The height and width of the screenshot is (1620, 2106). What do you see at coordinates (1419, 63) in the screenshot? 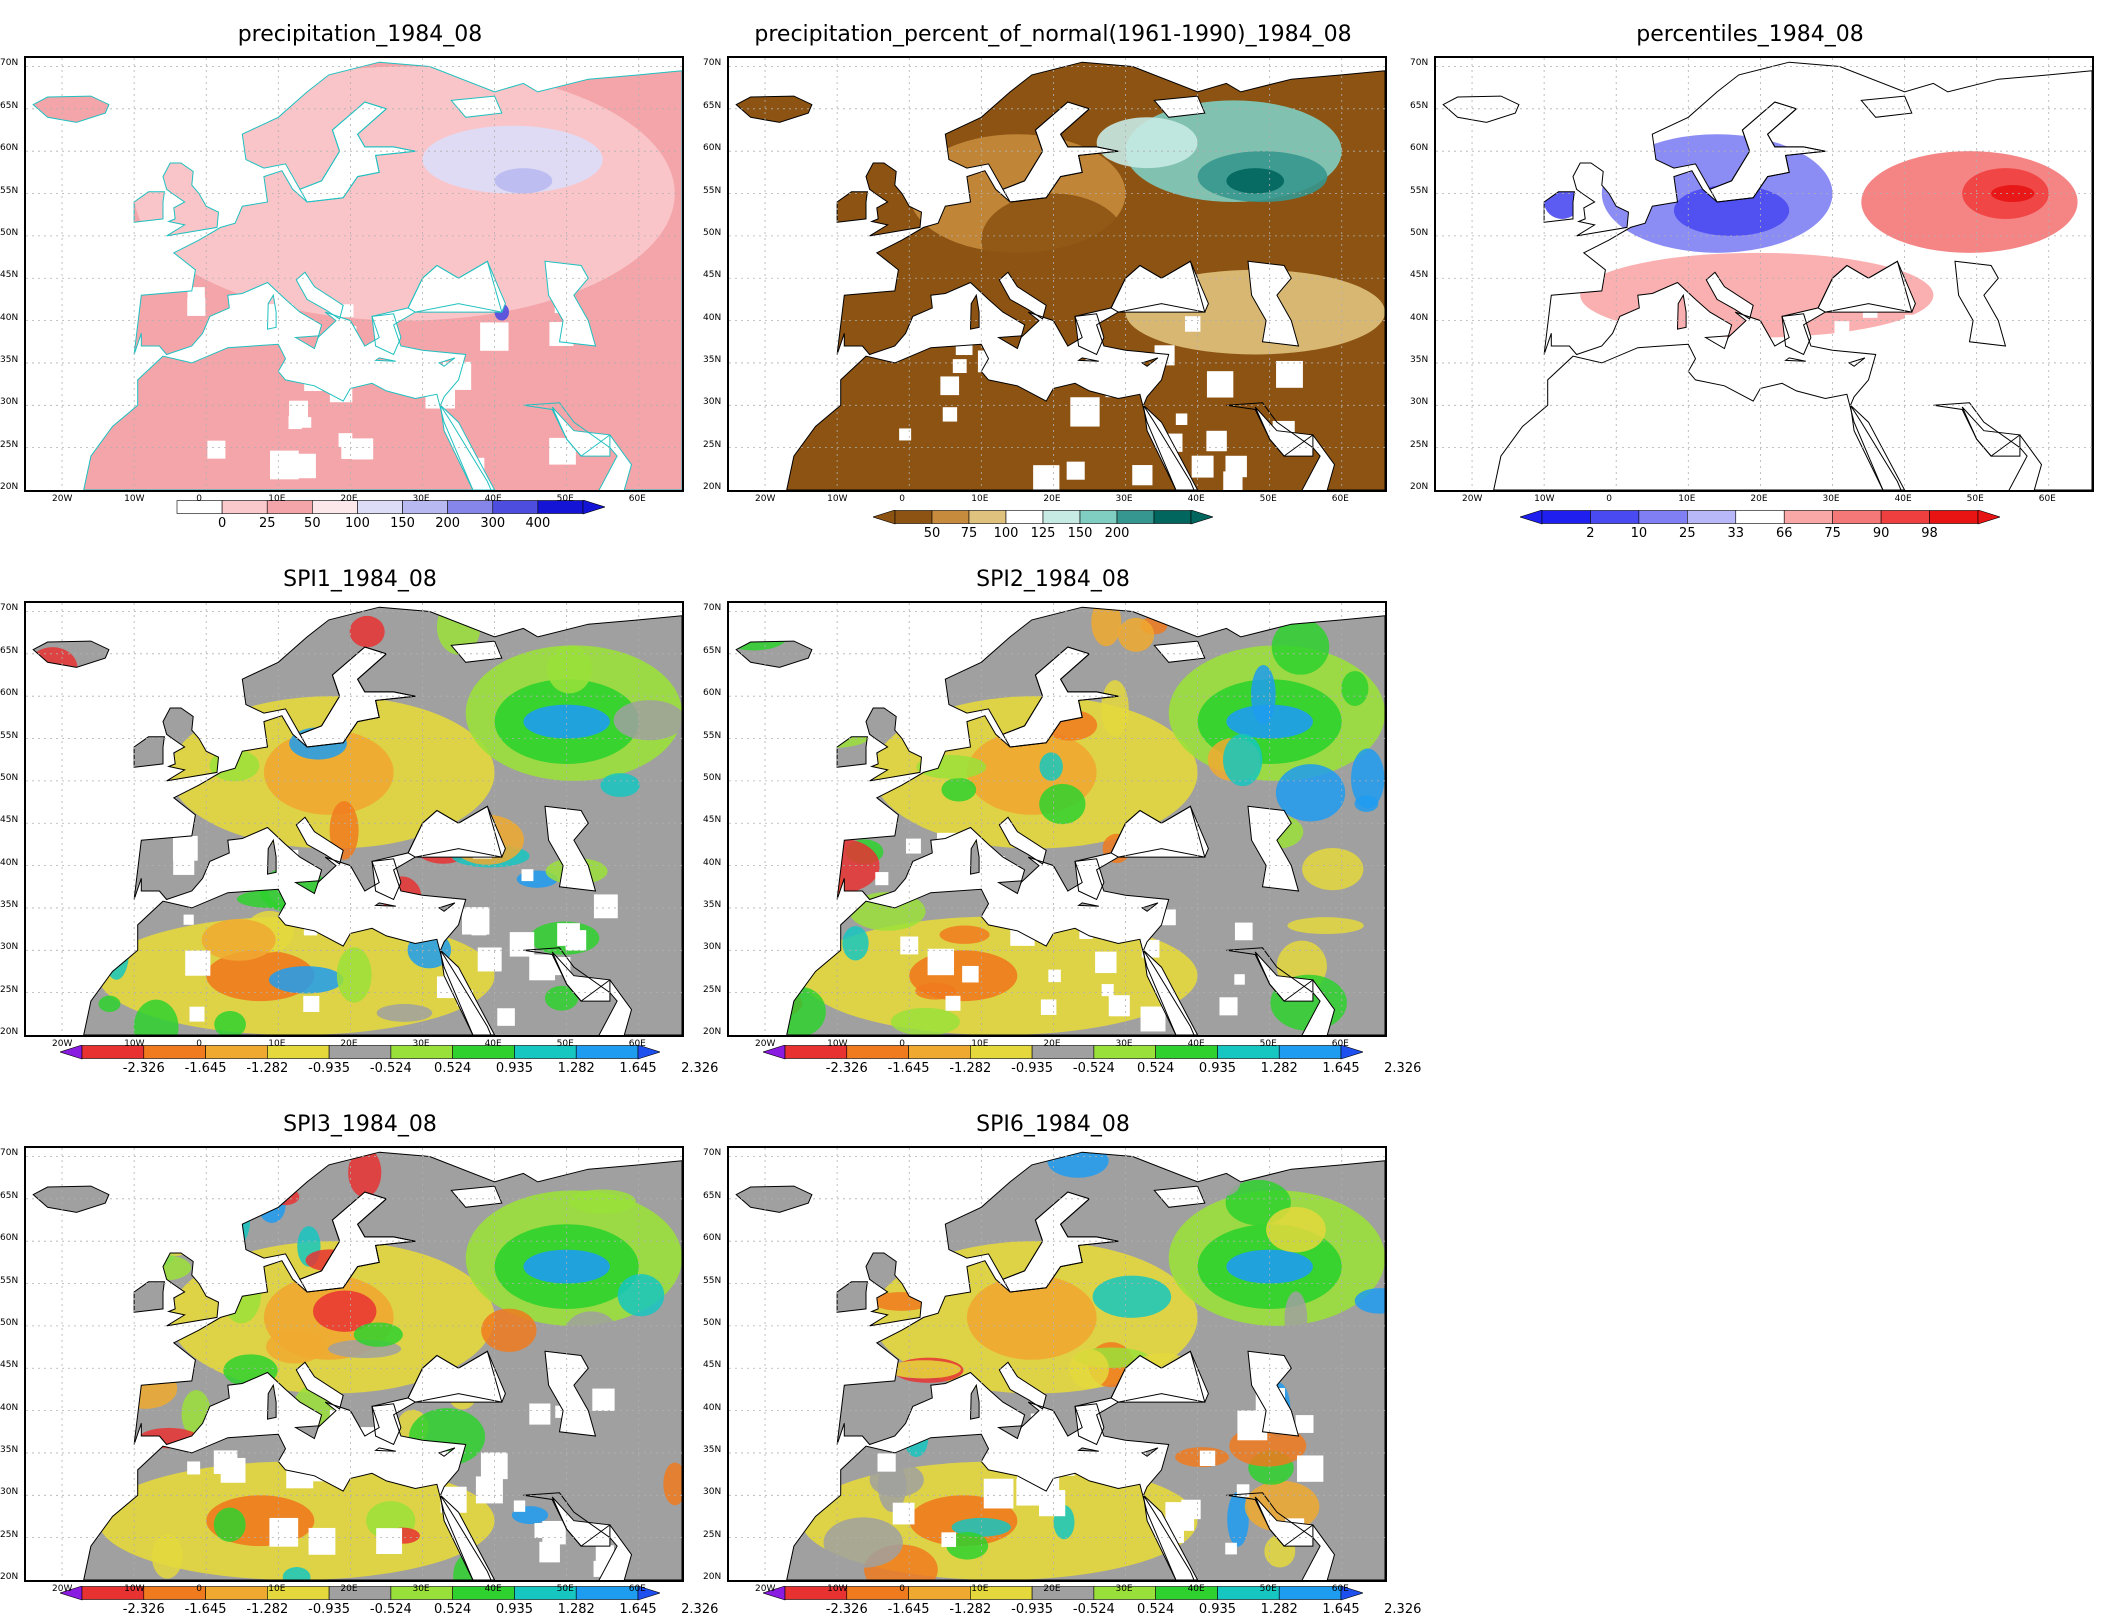
I see `lat-tick-label: 70N` at bounding box center [1419, 63].